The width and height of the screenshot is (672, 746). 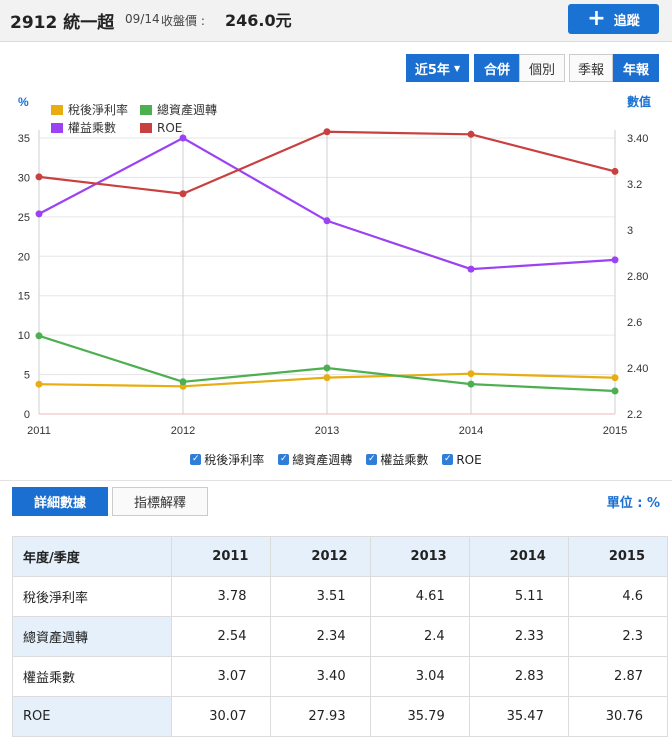 What do you see at coordinates (322, 460) in the screenshot?
I see `toggle-label: 總資產週轉` at bounding box center [322, 460].